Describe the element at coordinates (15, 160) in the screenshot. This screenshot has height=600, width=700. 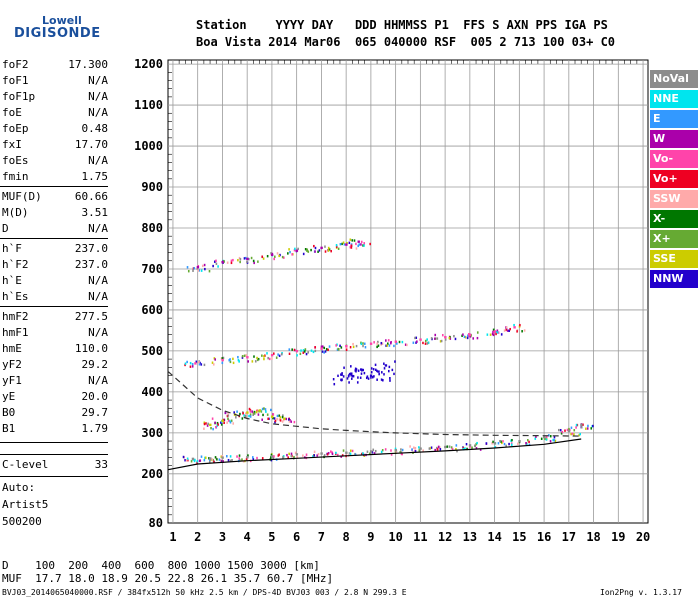
I see `parameter-name: foEs` at that location.